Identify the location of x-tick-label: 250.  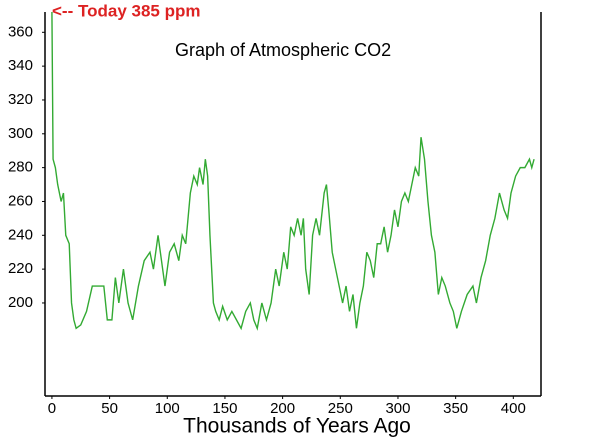
(340, 408).